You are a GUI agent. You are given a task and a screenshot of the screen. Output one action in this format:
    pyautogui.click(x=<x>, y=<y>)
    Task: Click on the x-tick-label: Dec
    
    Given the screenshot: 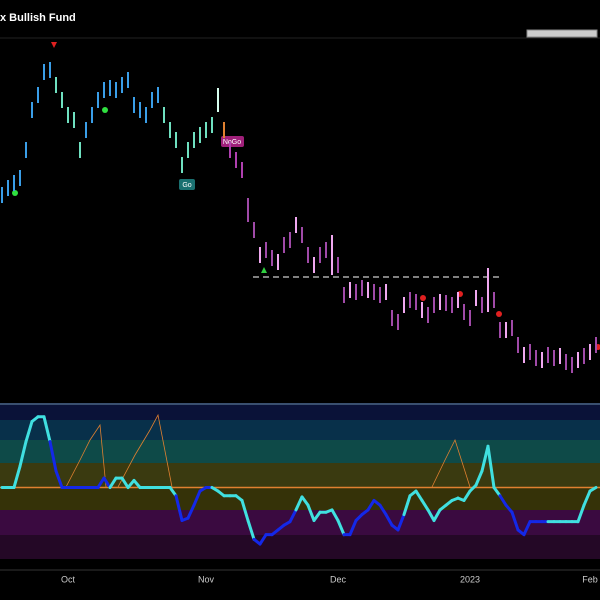 What is the action you would take?
    pyautogui.click(x=338, y=579)
    